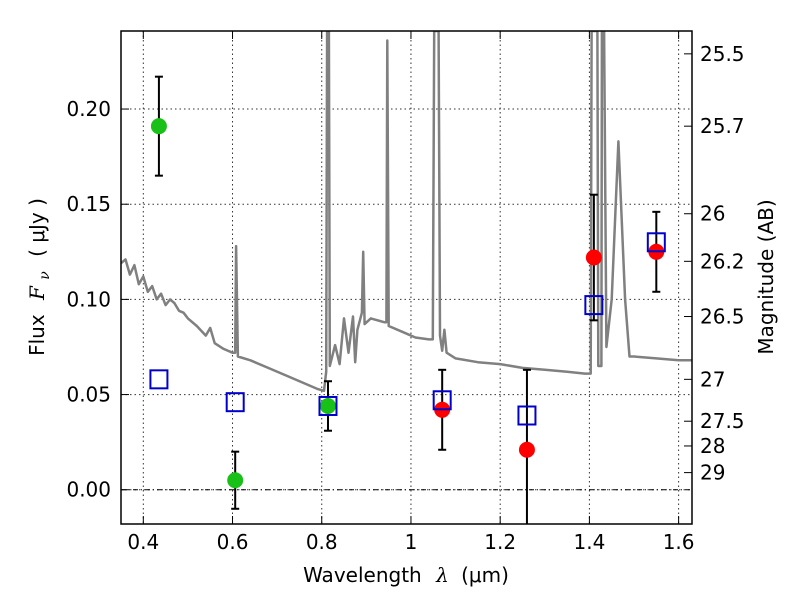 The width and height of the screenshot is (800, 600). What do you see at coordinates (88, 109) in the screenshot?
I see `y-tick-label: 0.20` at bounding box center [88, 109].